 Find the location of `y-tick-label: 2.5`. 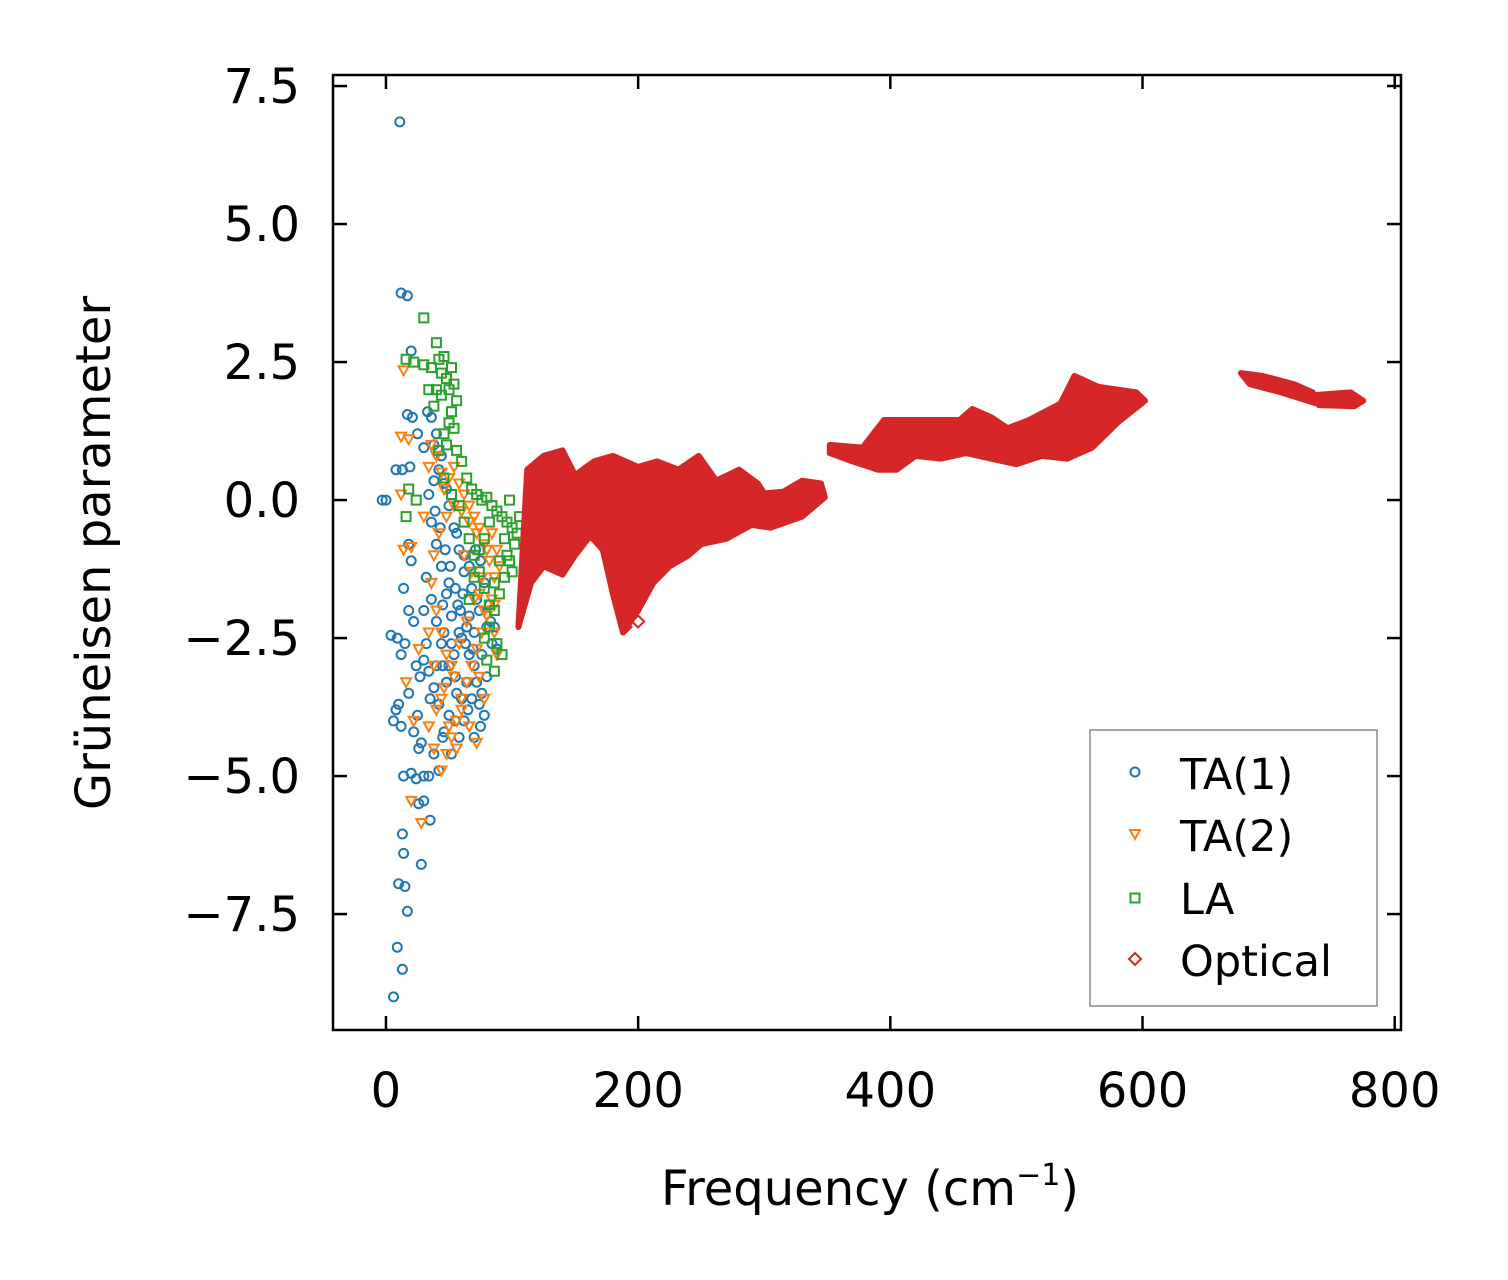

y-tick-label: 2.5 is located at coordinates (262, 363).